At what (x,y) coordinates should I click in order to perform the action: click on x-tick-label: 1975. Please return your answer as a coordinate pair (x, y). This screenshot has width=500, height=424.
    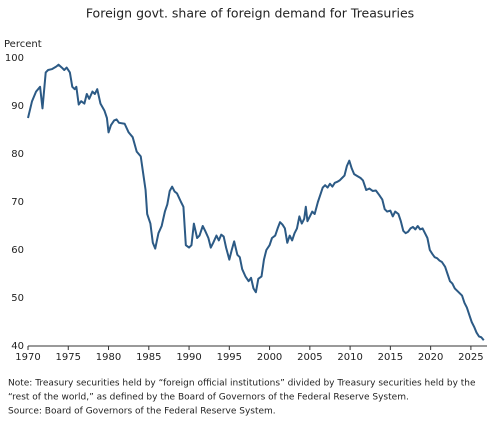
    Looking at the image, I should click on (68, 357).